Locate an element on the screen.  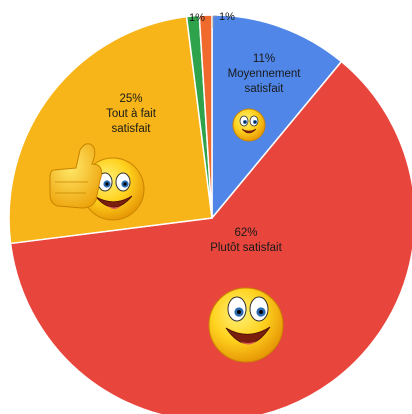
small-smiley-icon is located at coordinates (249, 125).